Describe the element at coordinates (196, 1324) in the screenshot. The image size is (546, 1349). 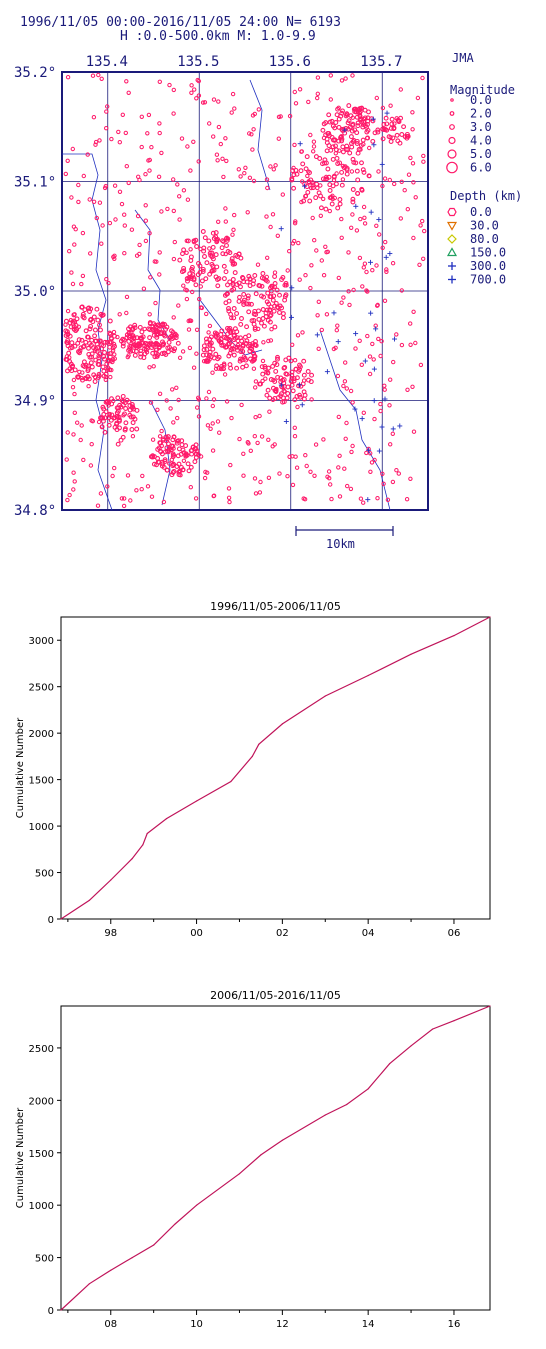
I see `x-tick-label: 10` at that location.